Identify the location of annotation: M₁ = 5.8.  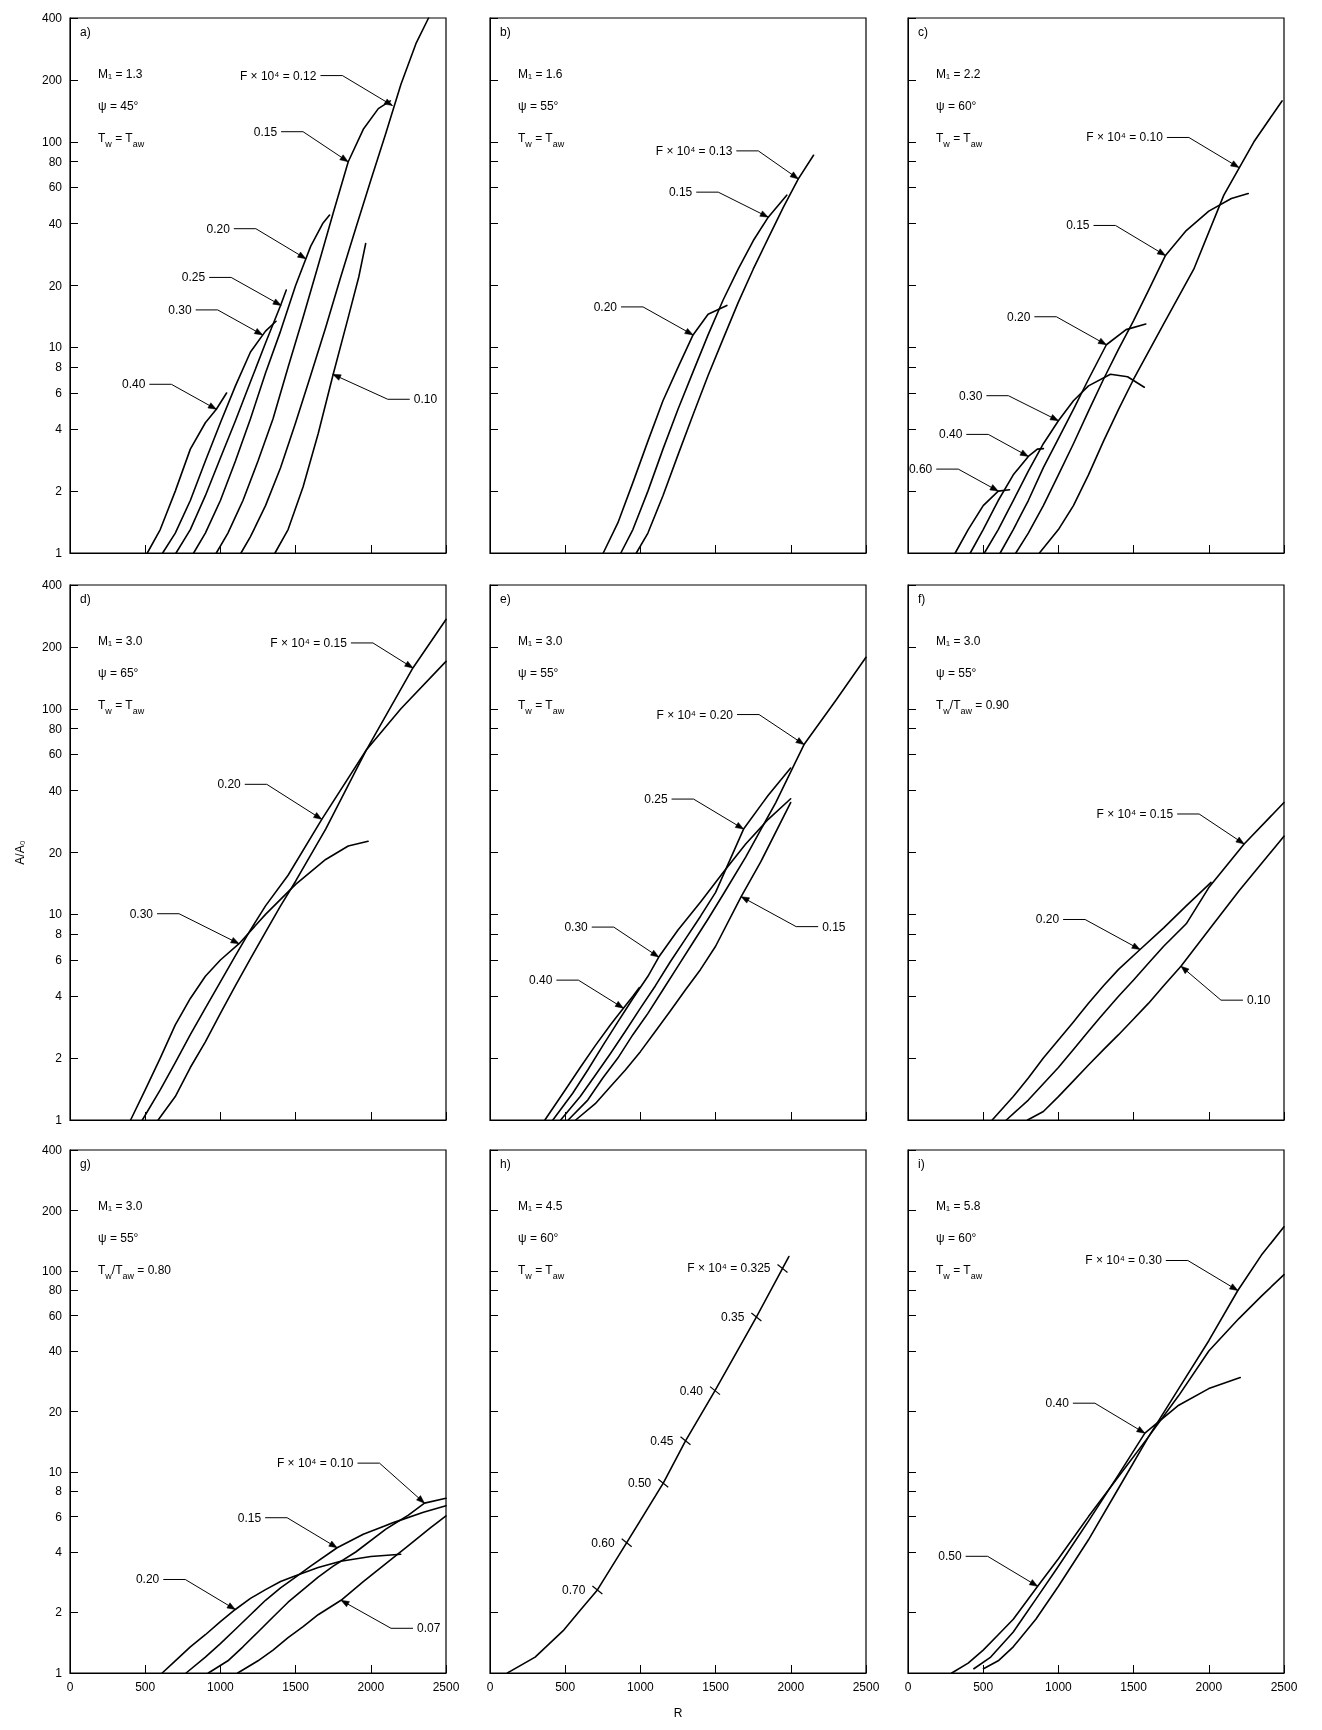
(958, 1206).